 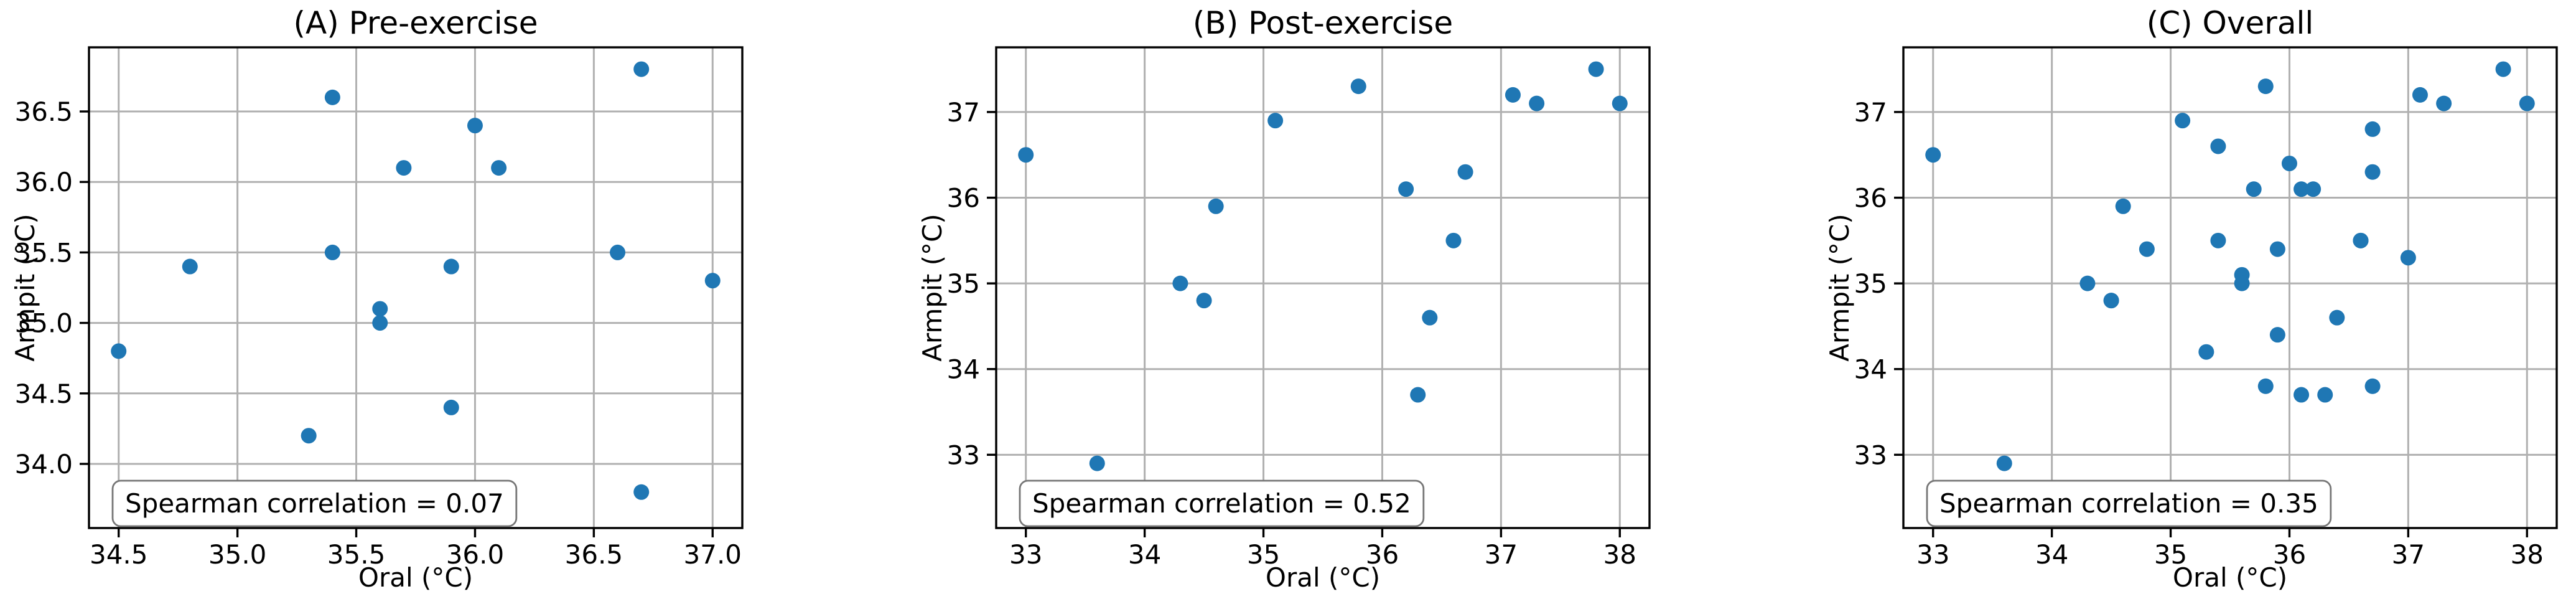 I want to click on annotation-text: Spearman correlation = 0.52, so click(x=1221, y=504).